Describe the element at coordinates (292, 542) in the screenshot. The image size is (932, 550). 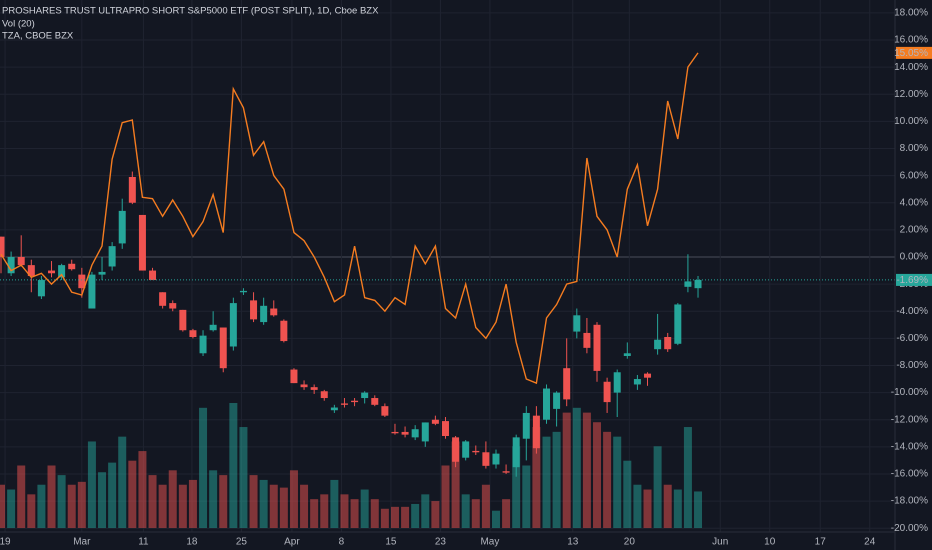
I see `x-tick-label: Apr` at that location.